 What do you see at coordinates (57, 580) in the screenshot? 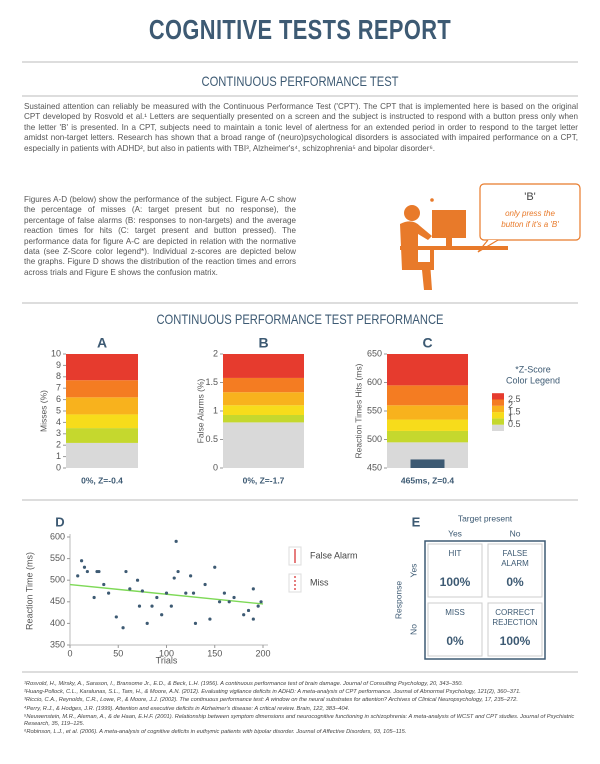
I see `y-tick-label: 500` at bounding box center [57, 580].